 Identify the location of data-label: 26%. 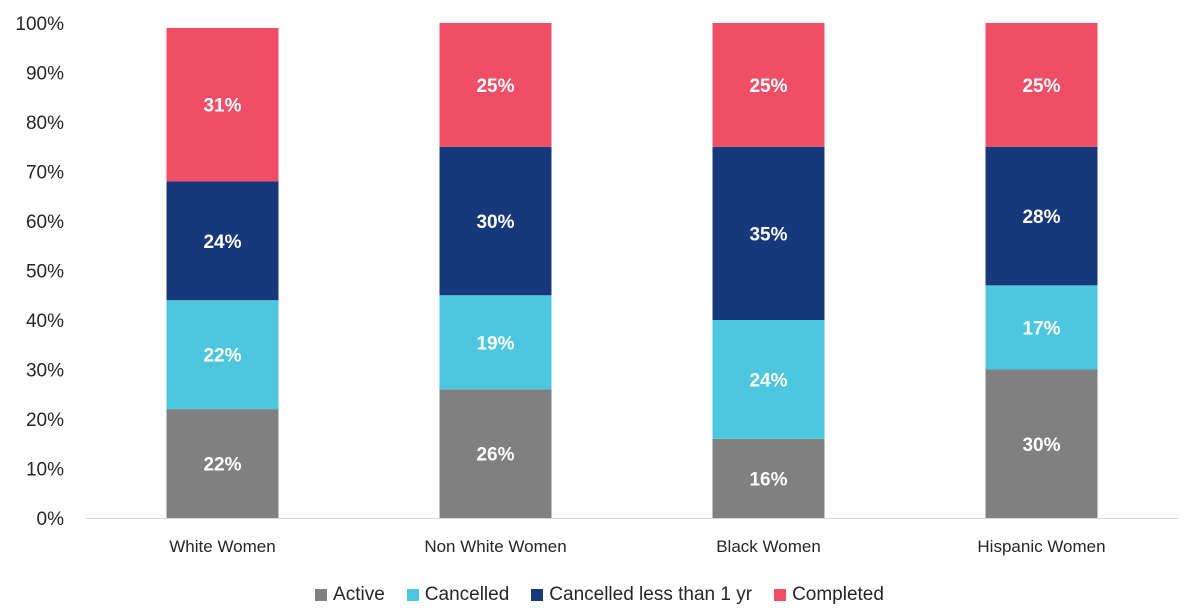
(495, 455).